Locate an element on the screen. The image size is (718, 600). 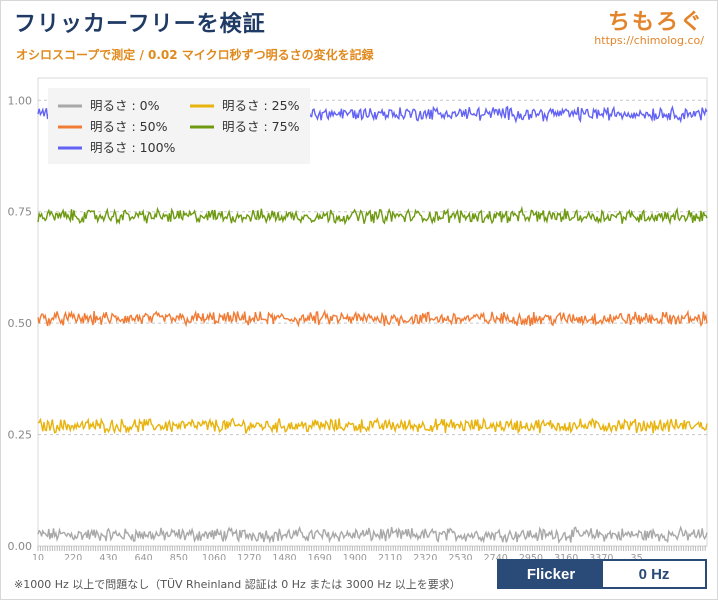
x-tick-label: 220 is located at coordinates (73, 556).